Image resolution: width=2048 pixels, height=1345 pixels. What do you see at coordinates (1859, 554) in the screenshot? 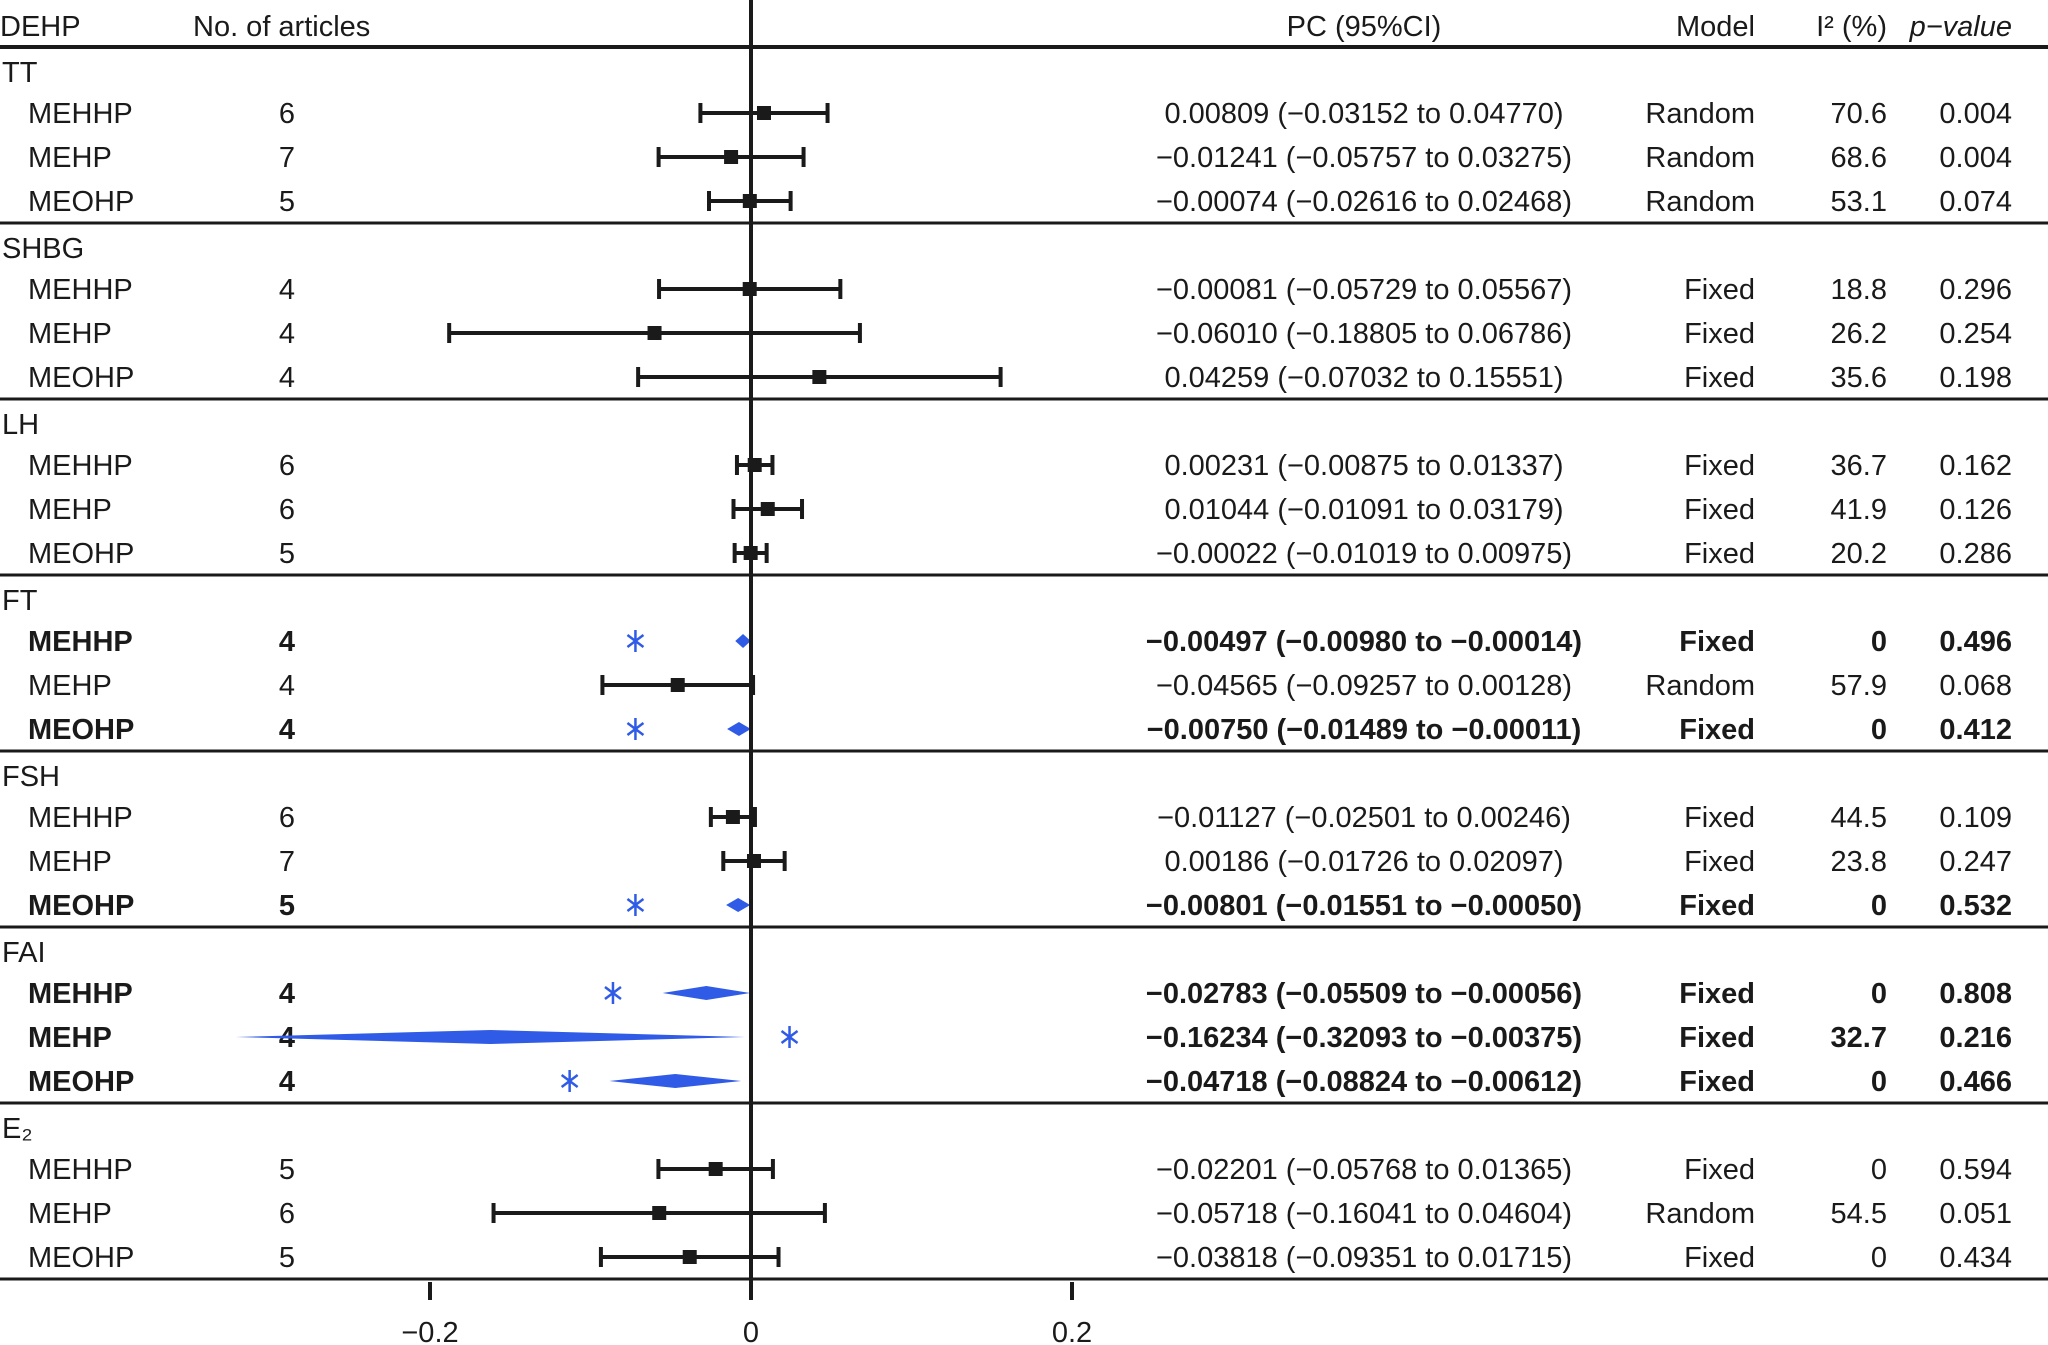
I see `row-i2: 20.2` at bounding box center [1859, 554].